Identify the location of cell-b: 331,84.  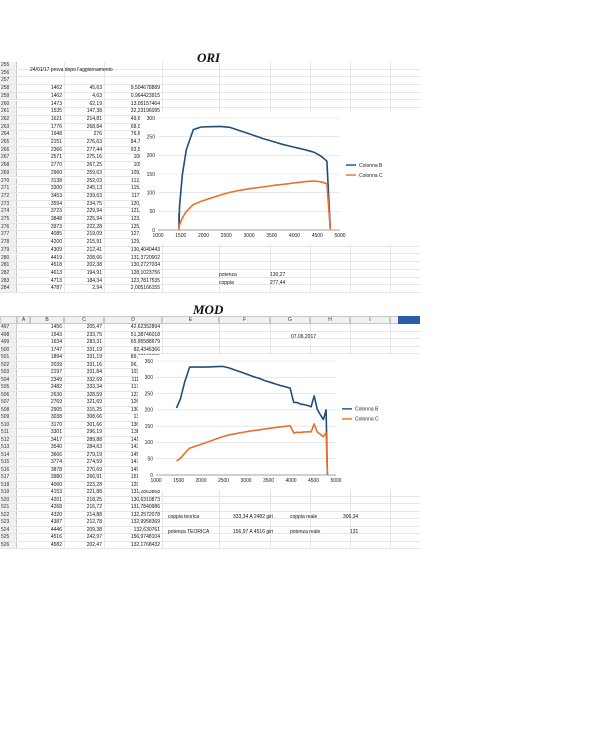
(94, 372).